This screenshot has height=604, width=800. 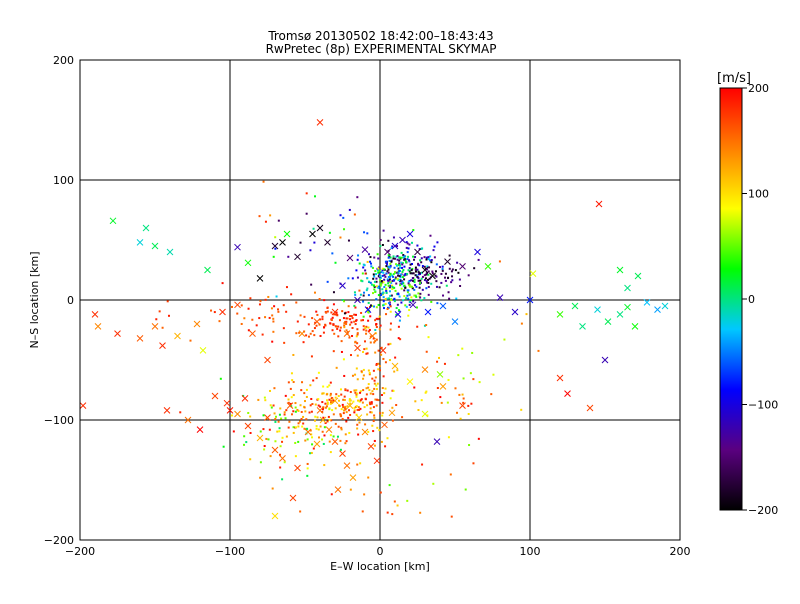 I want to click on colorbar-tick-label: 200, so click(x=758, y=88).